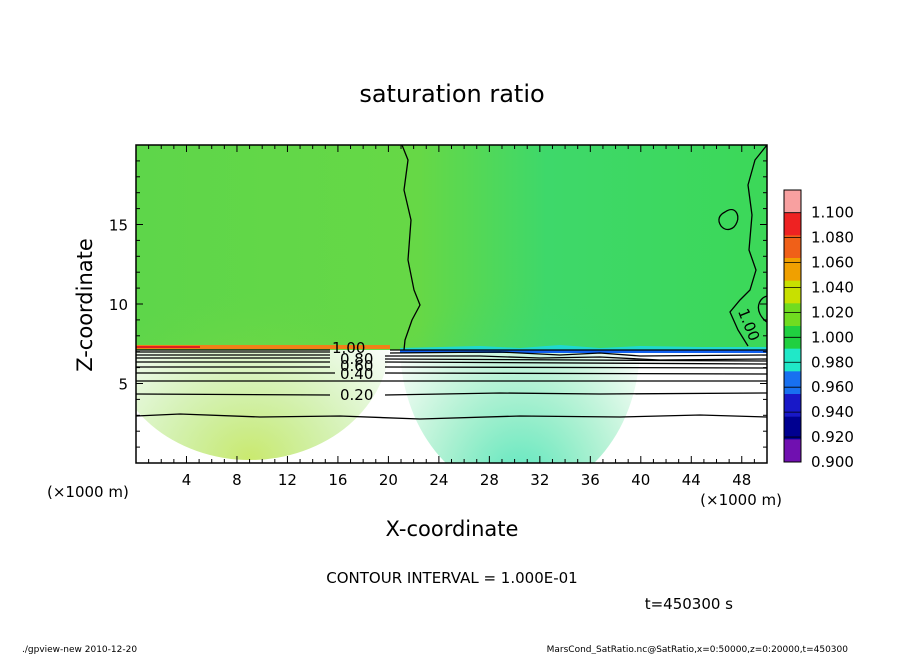 The height and width of the screenshot is (654, 904). Describe the element at coordinates (832, 437) in the screenshot. I see `colorbar-label: 0.920` at that location.